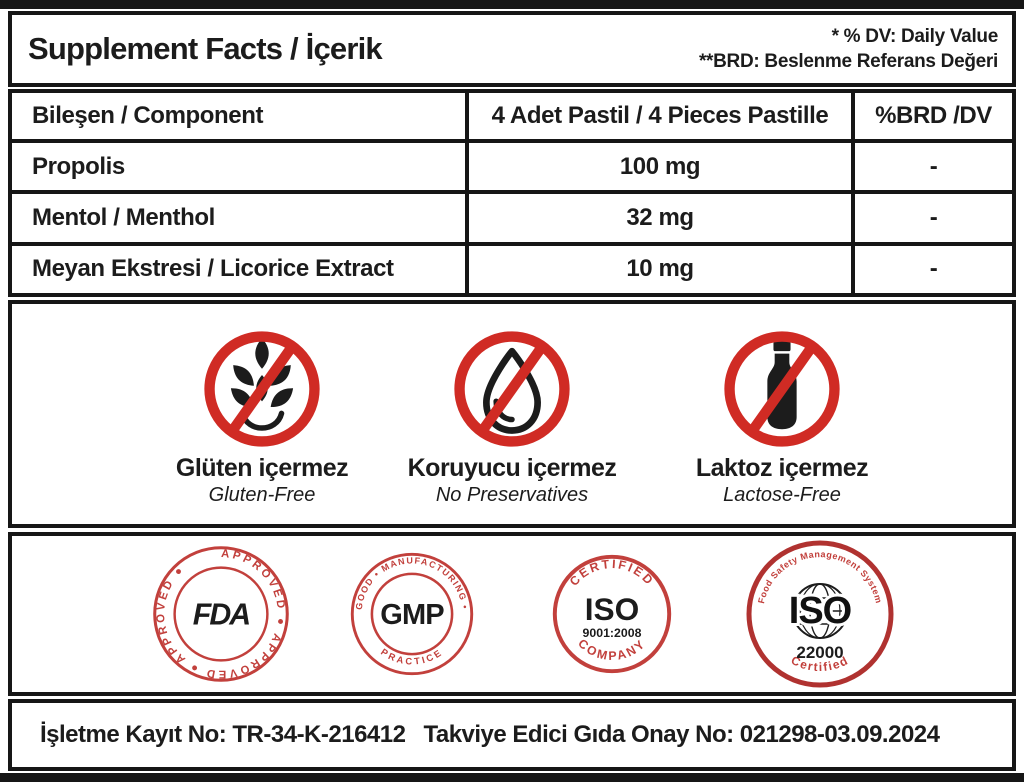 The height and width of the screenshot is (783, 1024). What do you see at coordinates (819, 652) in the screenshot?
I see `stamp-sub-text: 22000` at bounding box center [819, 652].